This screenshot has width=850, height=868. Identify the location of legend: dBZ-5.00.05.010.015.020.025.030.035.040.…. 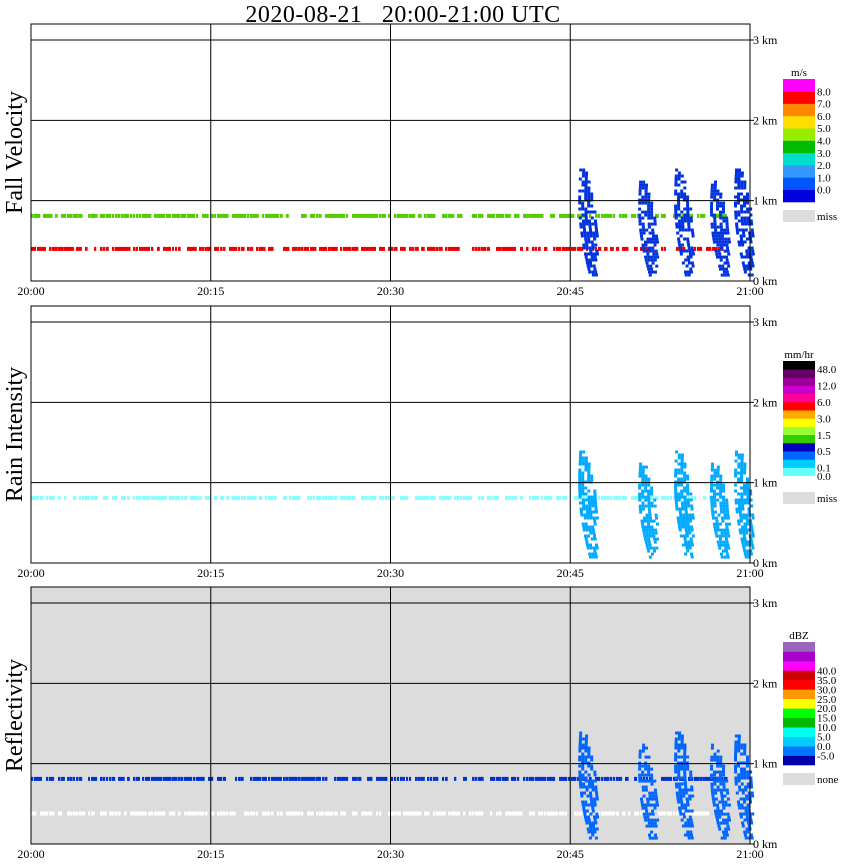
(811, 708).